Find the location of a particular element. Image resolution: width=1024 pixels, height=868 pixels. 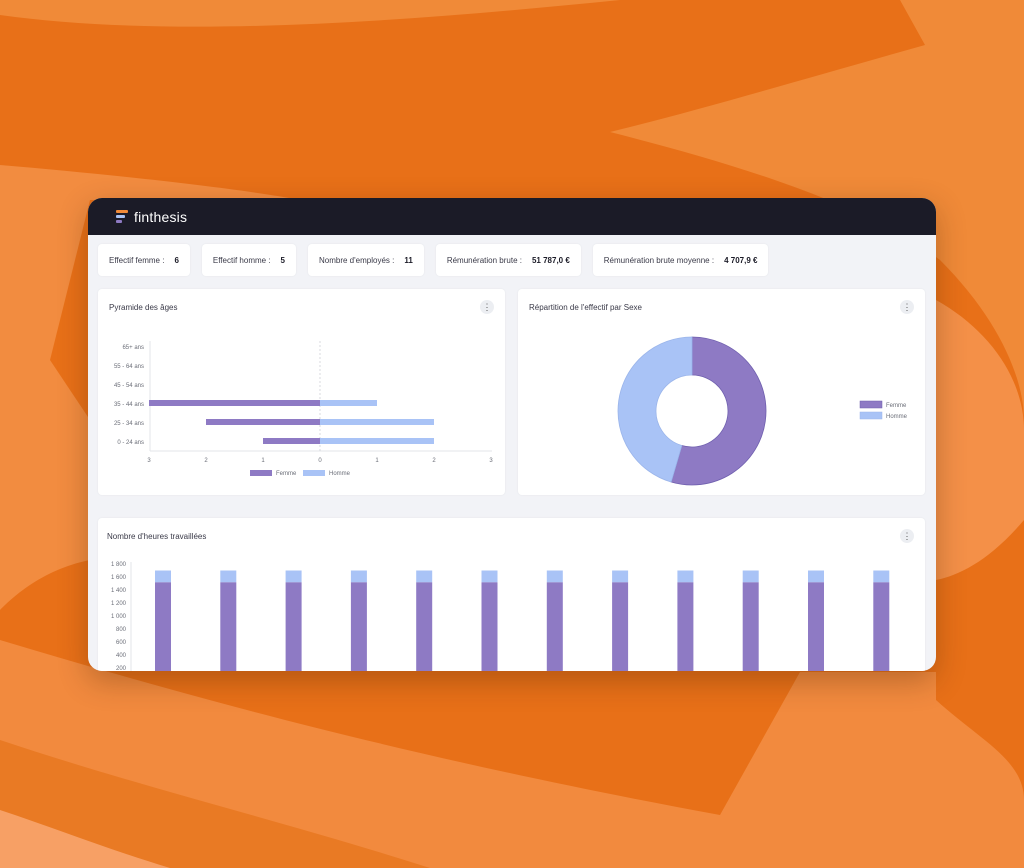

y-tick-label: 1 200 is located at coordinates (119, 604).